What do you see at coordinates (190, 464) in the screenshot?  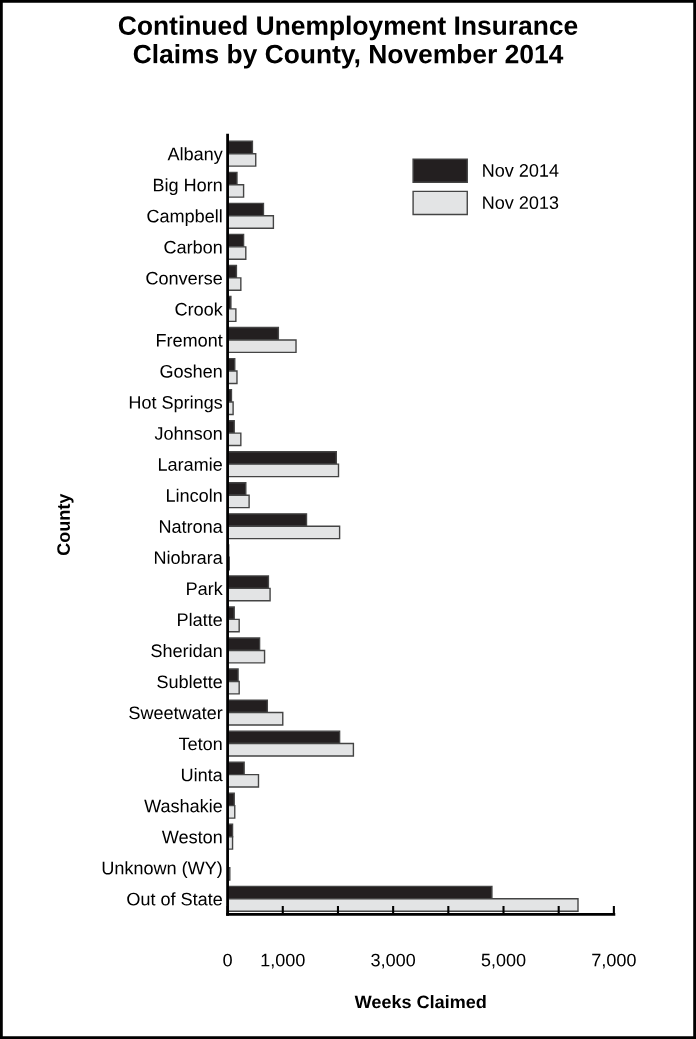 I see `y-tick-label: Laramie` at bounding box center [190, 464].